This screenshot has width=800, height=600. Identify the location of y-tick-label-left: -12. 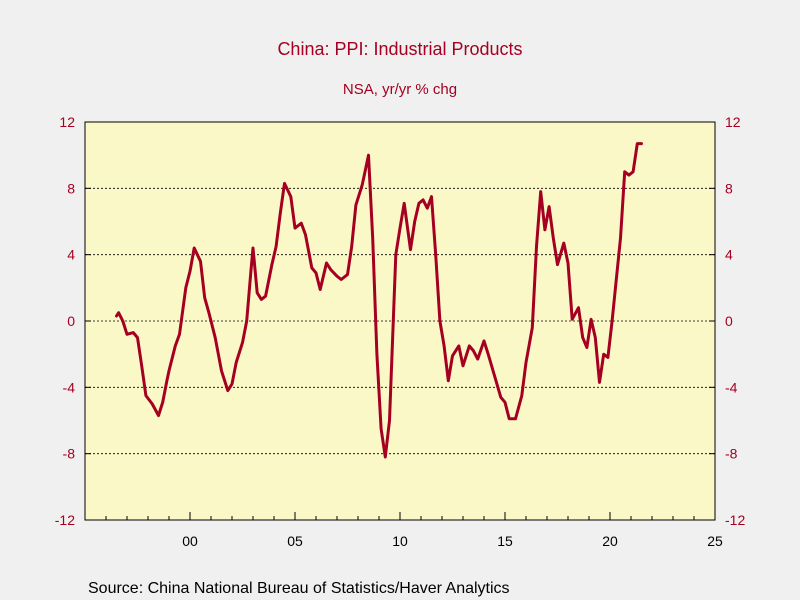
(65, 520).